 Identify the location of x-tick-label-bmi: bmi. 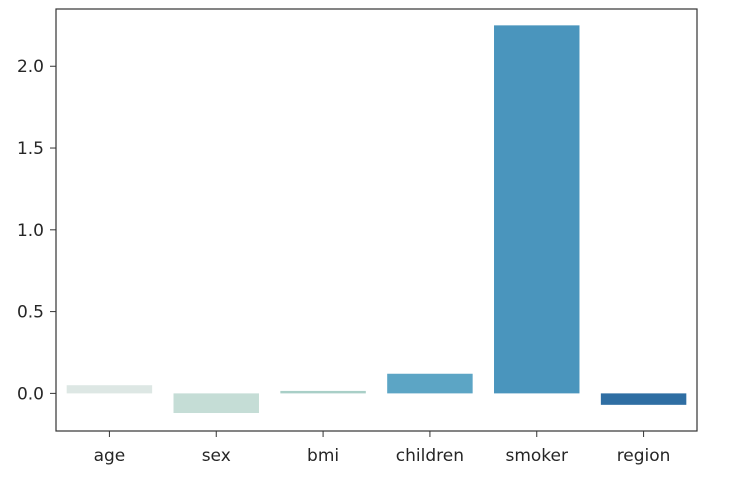
(323, 456).